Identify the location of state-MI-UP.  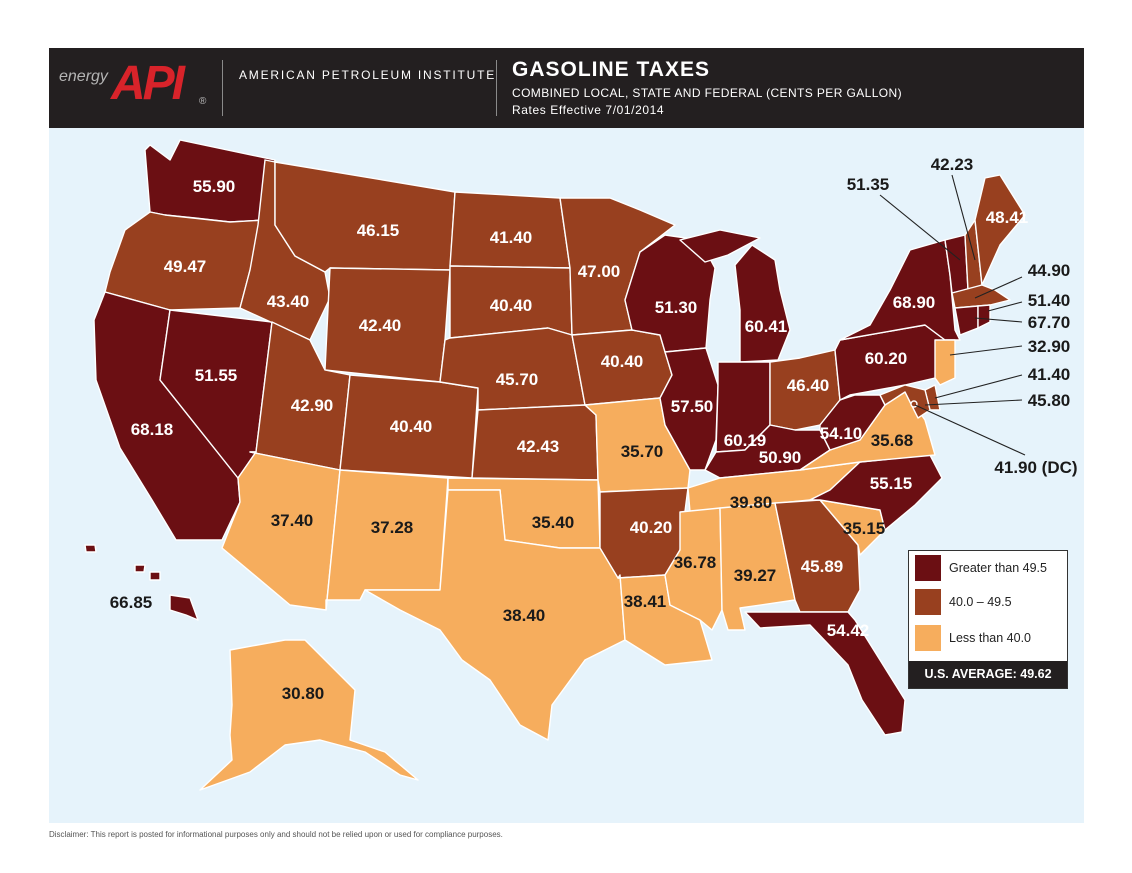
(720, 246).